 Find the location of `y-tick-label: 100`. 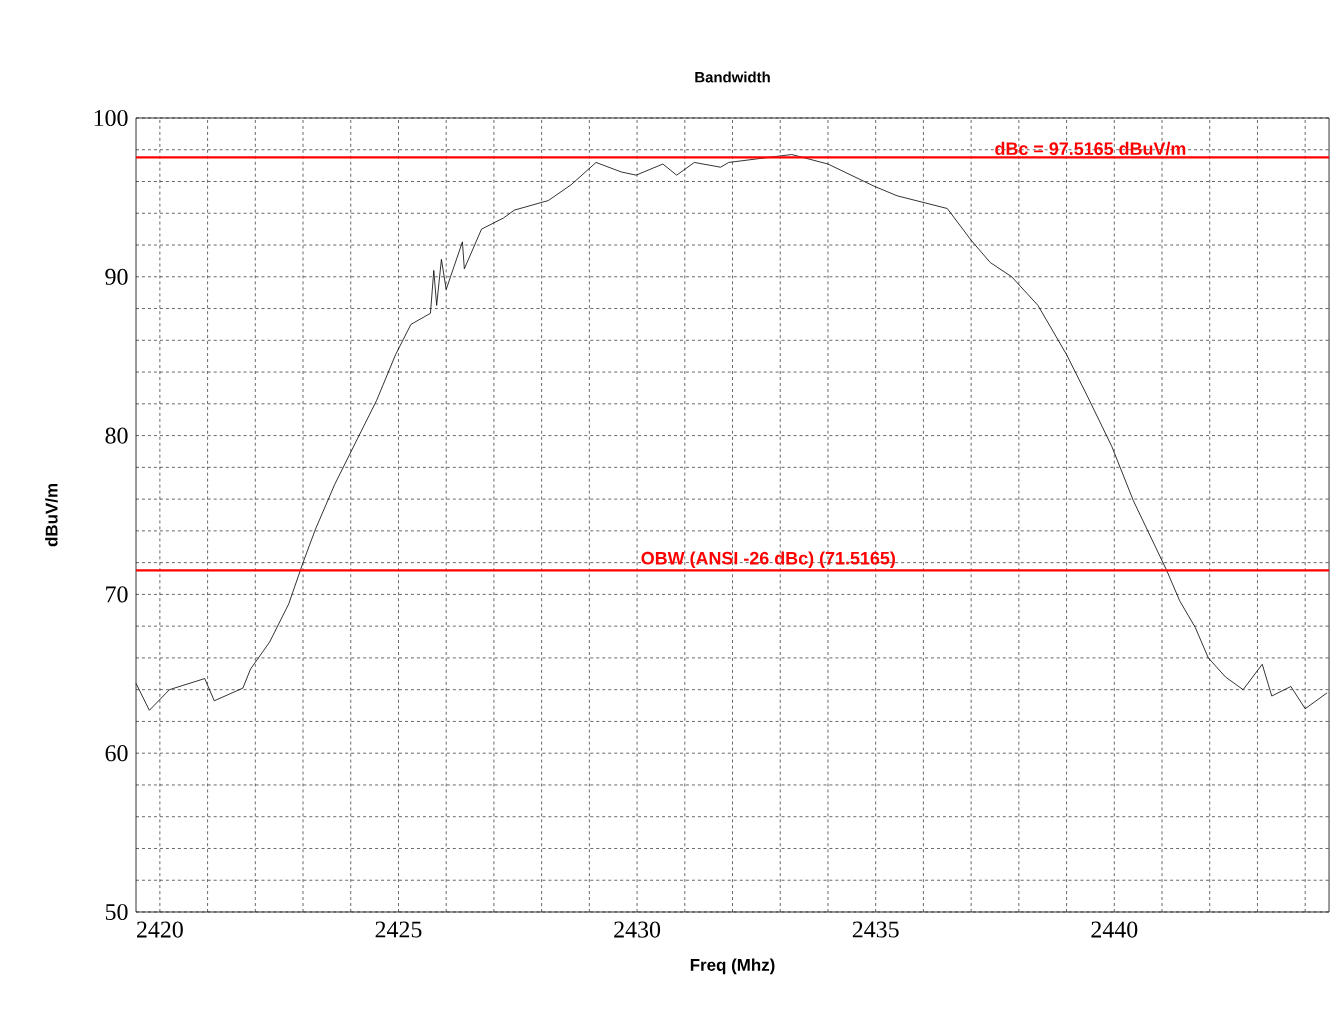

y-tick-label: 100 is located at coordinates (111, 118).